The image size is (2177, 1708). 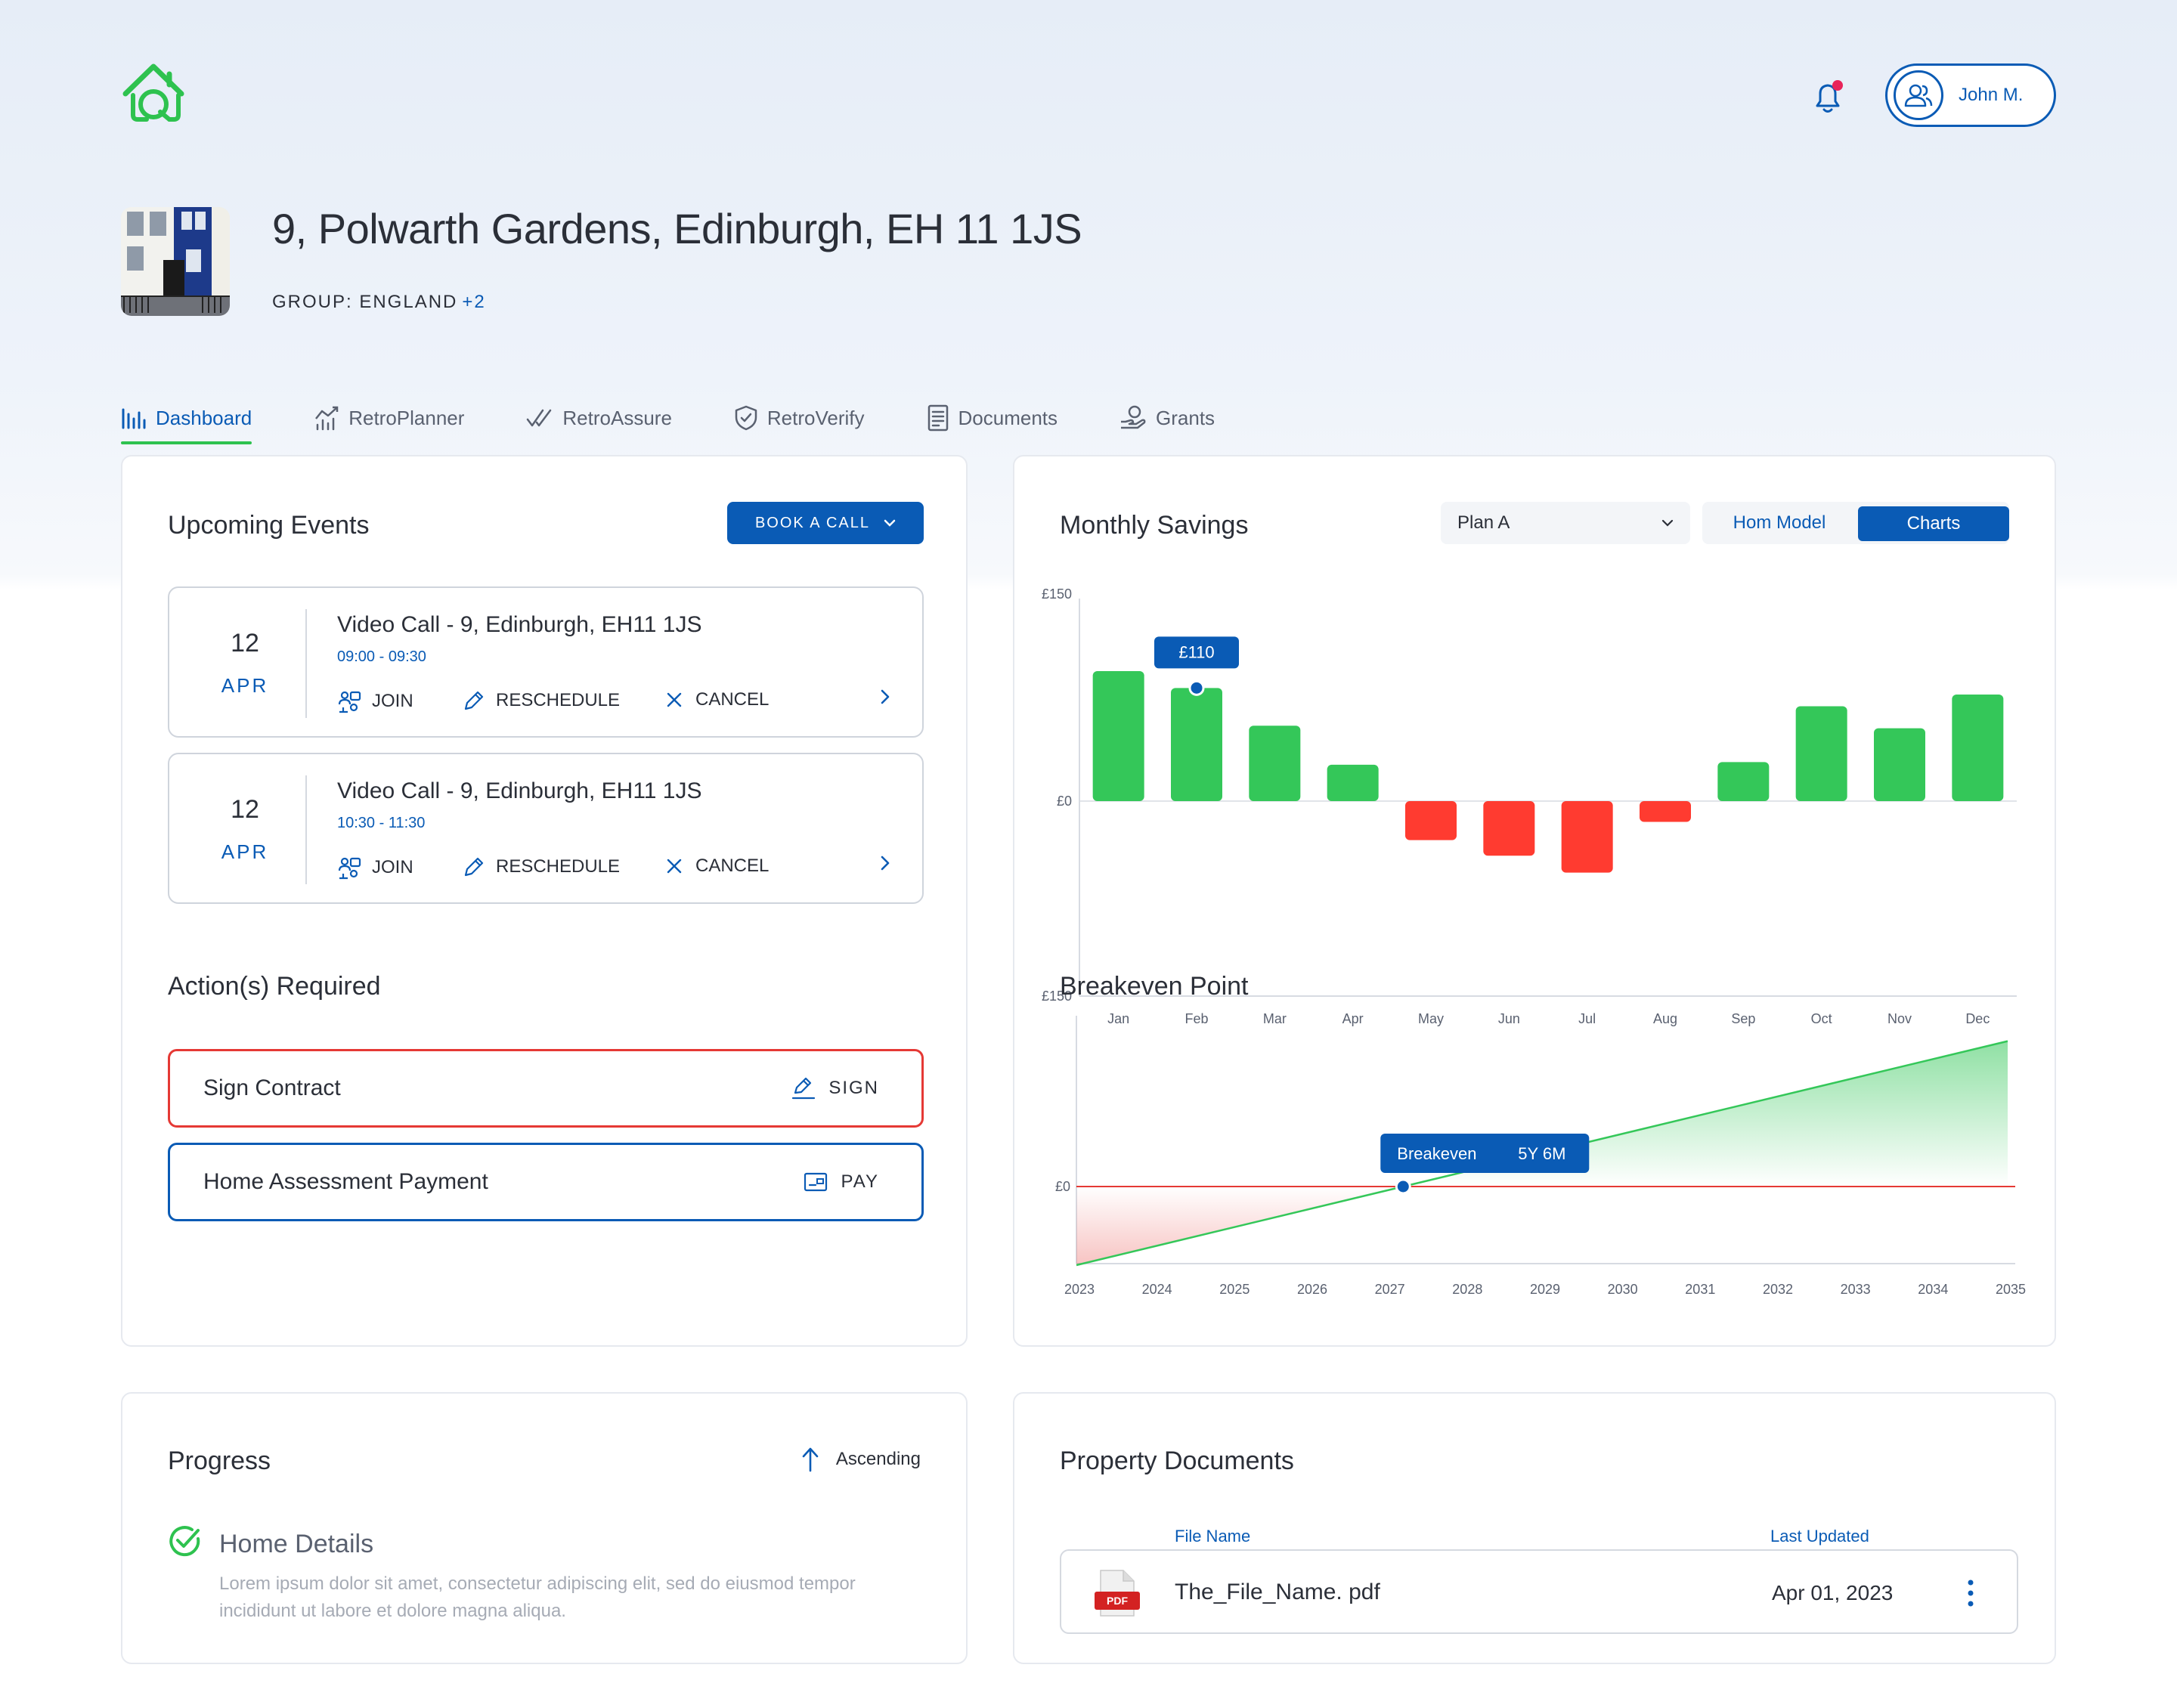 I want to click on bar-chart-icon, so click(x=134, y=418).